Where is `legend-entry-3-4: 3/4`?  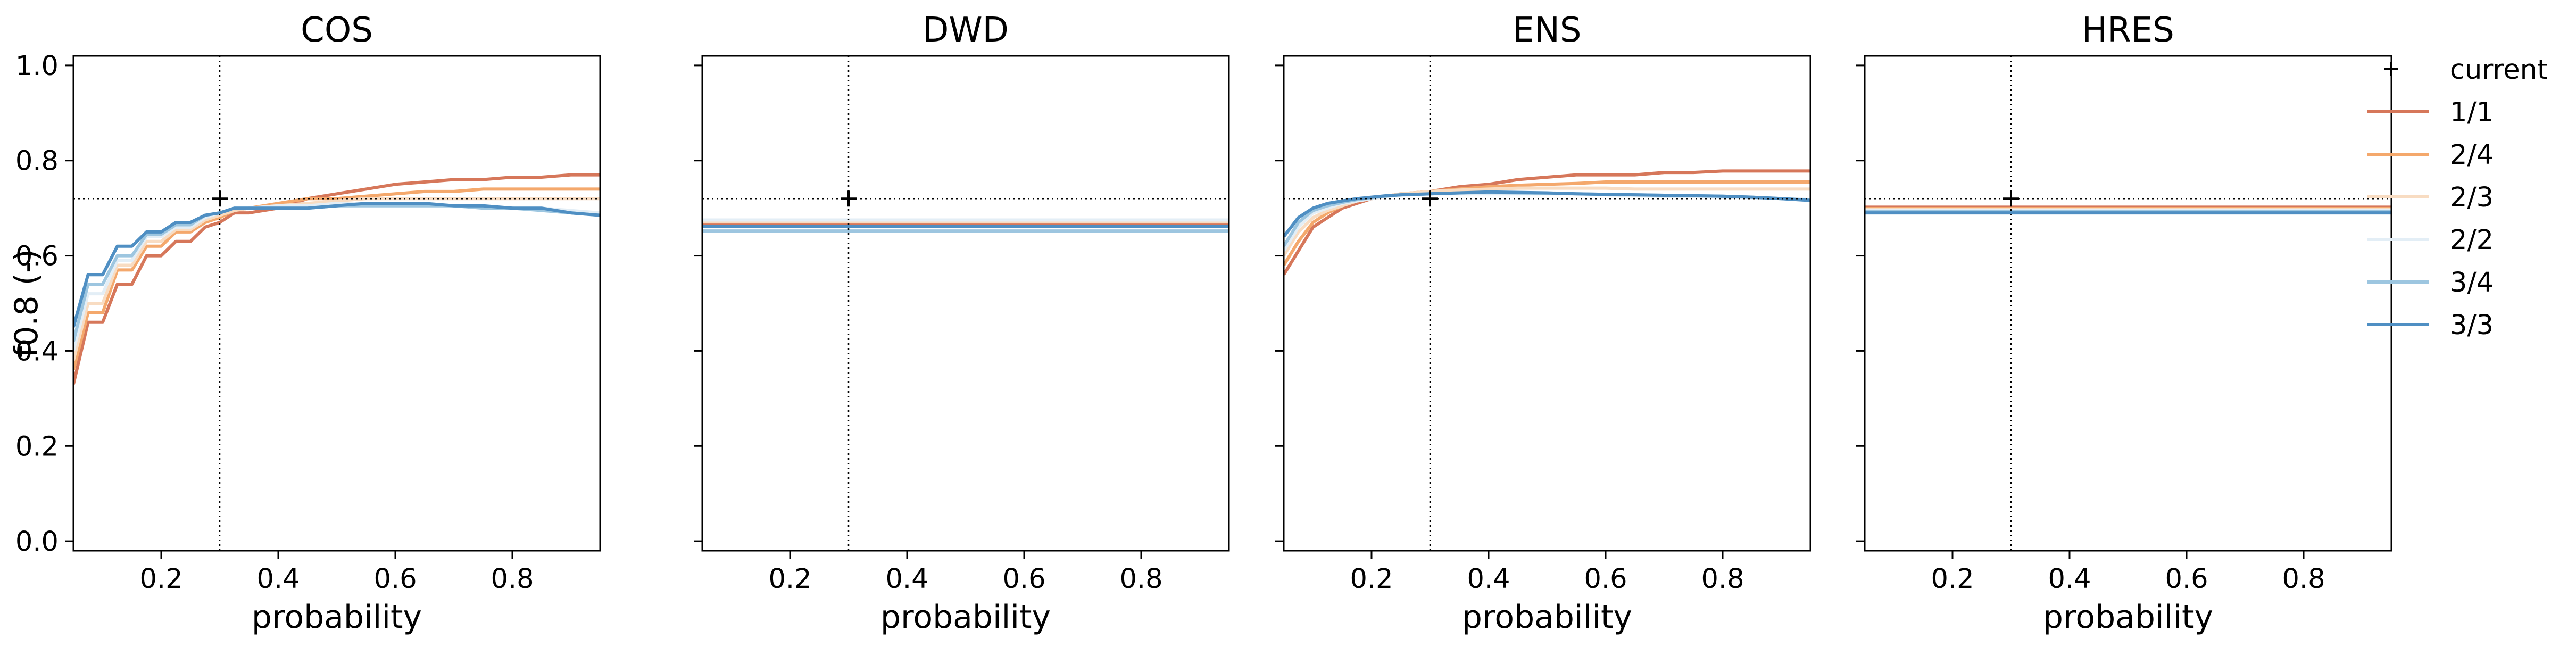 legend-entry-3-4: 3/4 is located at coordinates (2430, 282).